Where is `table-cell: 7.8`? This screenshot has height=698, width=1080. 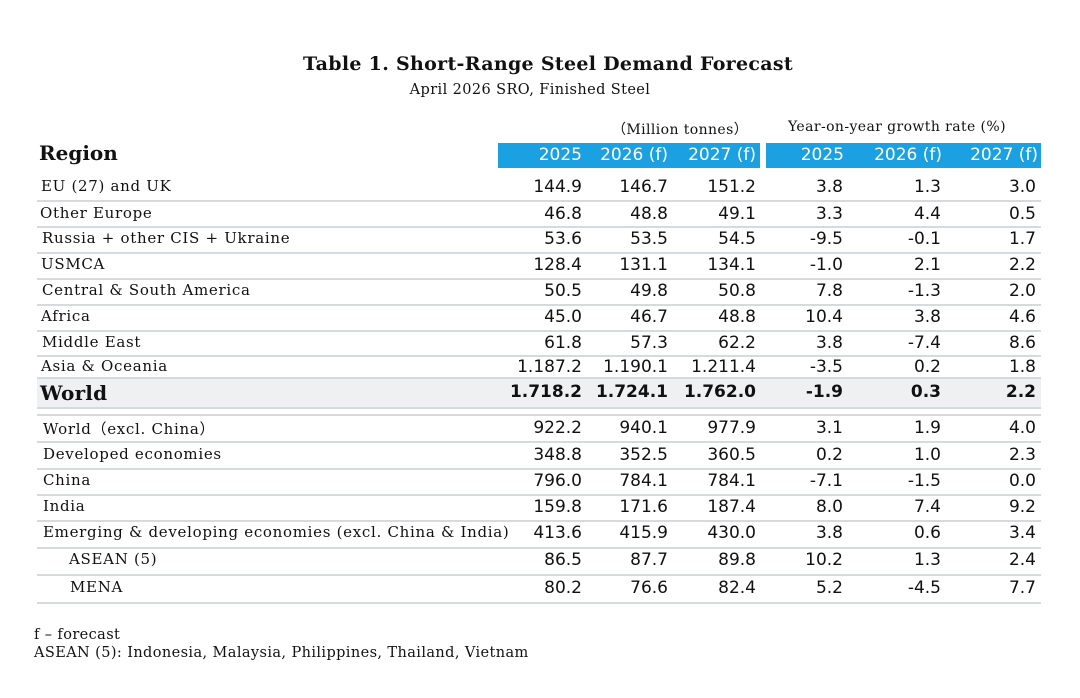
table-cell: 7.8 is located at coordinates (829, 291).